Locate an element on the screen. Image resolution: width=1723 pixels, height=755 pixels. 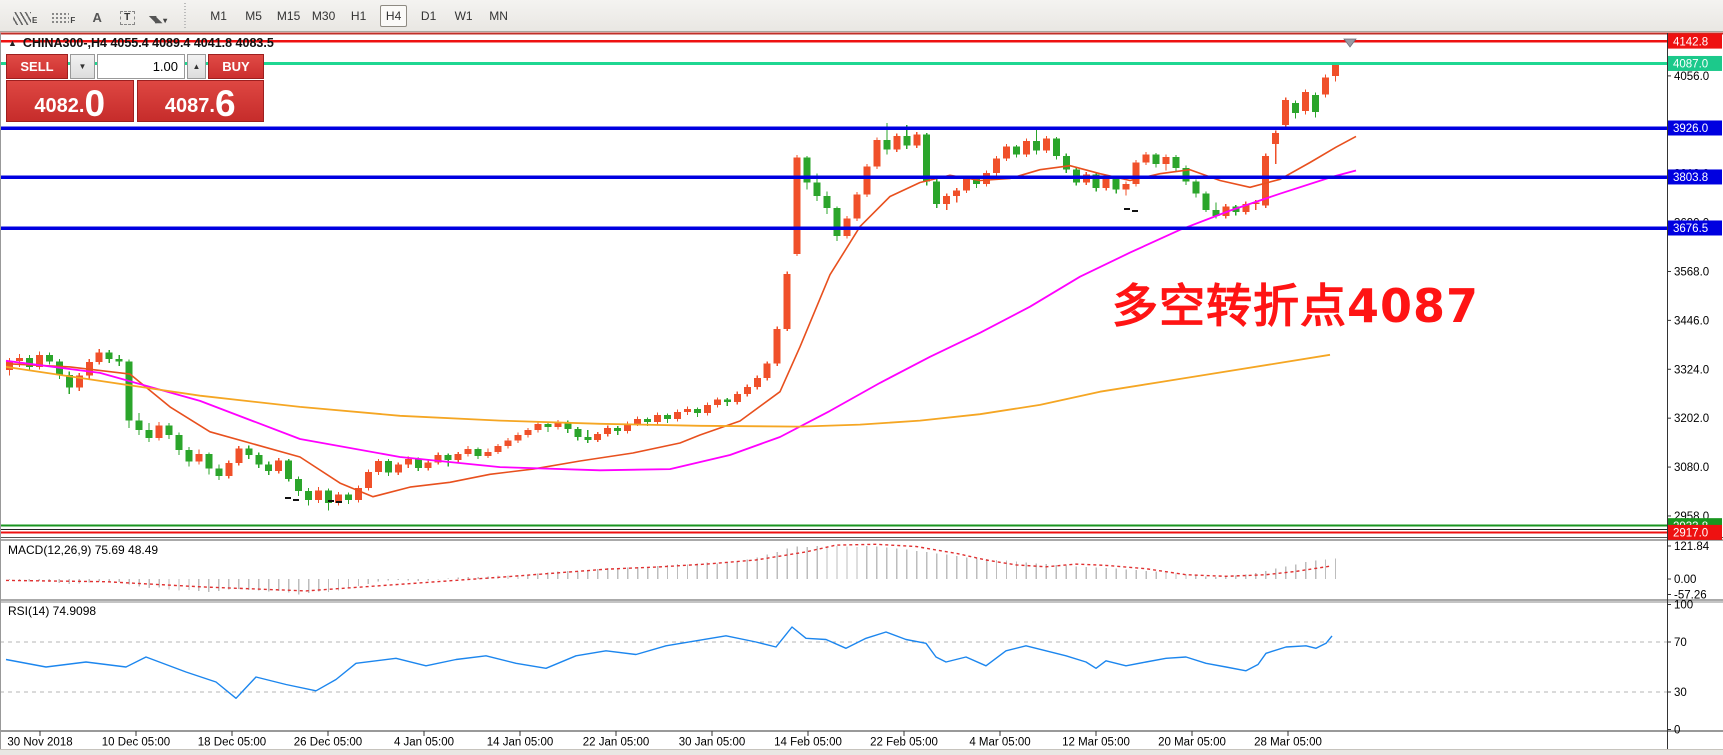
one-click-trade-panel: SELL ▼ ▲ BUY 4082.0 4087.6 is located at coordinates (135, 88).